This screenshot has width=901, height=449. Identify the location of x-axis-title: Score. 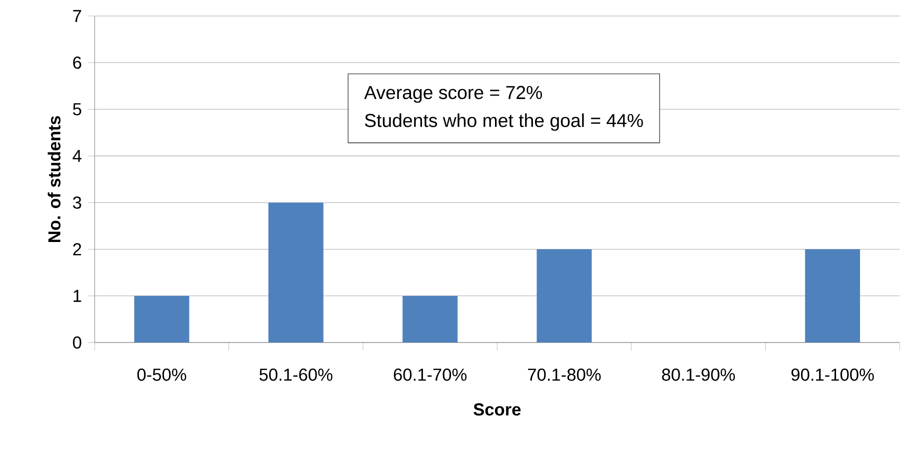
(497, 409).